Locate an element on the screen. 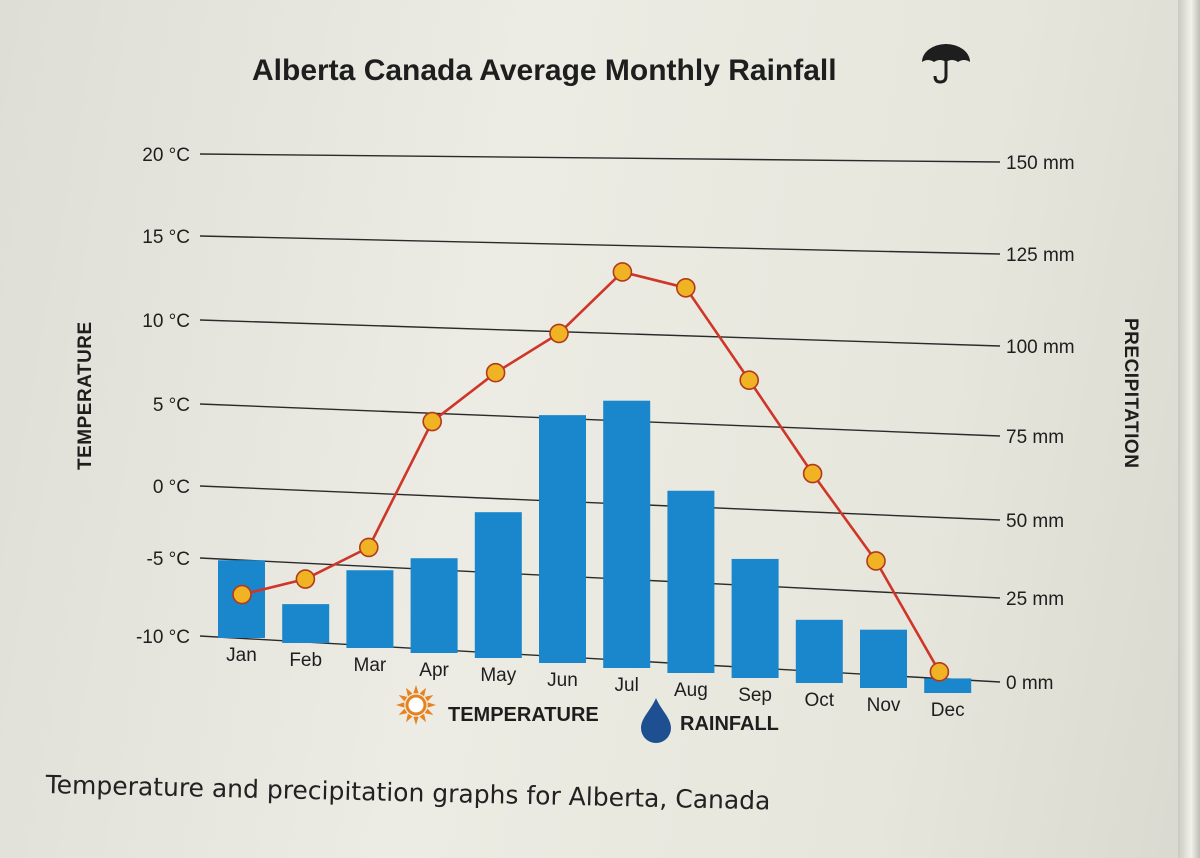 This screenshot has width=1200, height=858. page-edge is located at coordinates (1189, 429).